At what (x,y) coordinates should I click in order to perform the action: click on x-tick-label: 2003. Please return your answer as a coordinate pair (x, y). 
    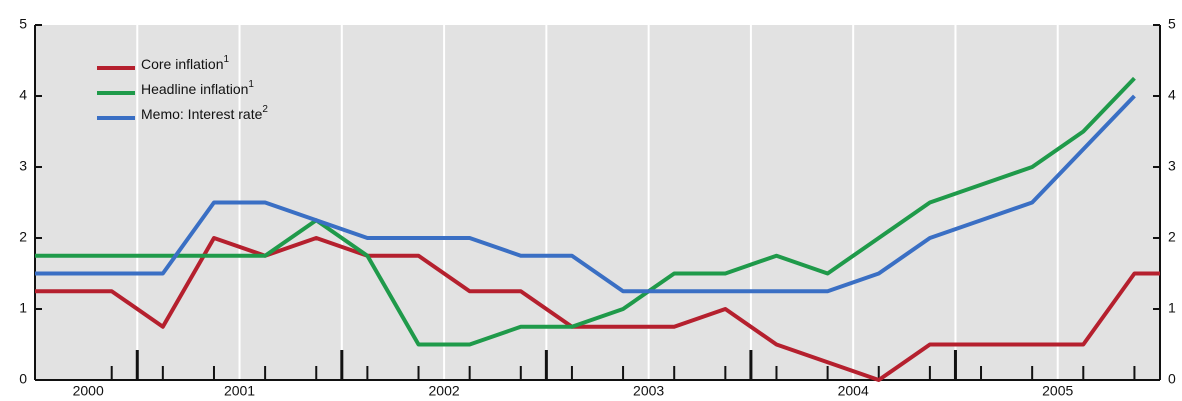
    Looking at the image, I should click on (648, 391).